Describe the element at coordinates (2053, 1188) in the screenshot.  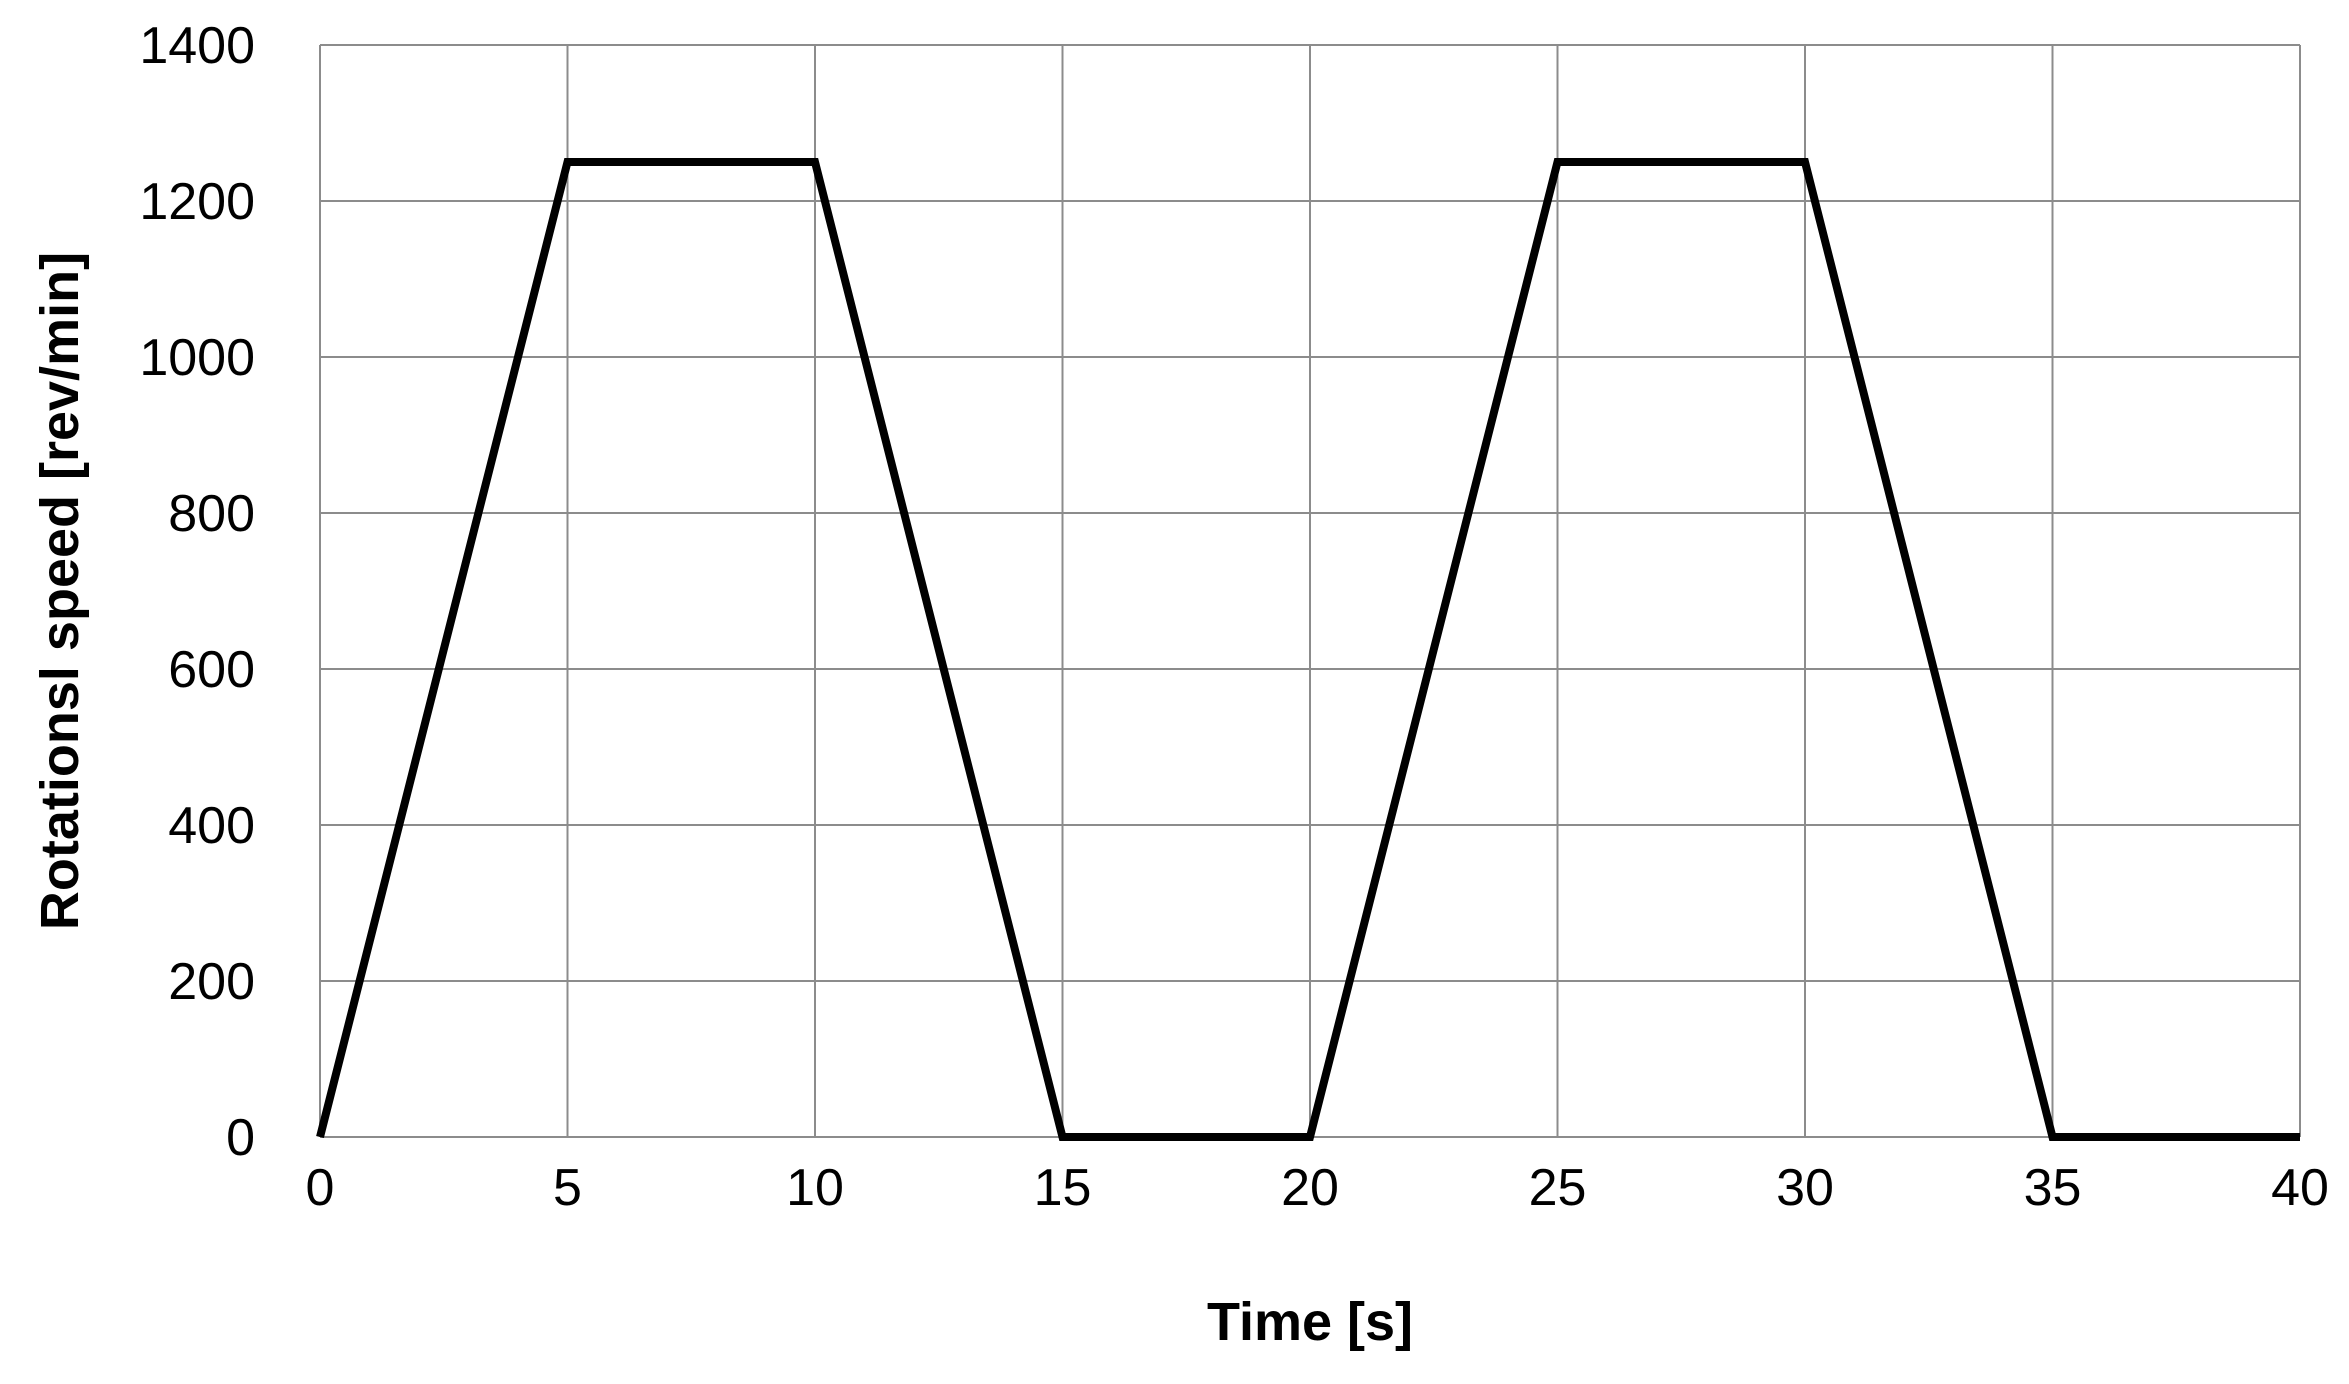
I see `x-tick-label: 35` at that location.